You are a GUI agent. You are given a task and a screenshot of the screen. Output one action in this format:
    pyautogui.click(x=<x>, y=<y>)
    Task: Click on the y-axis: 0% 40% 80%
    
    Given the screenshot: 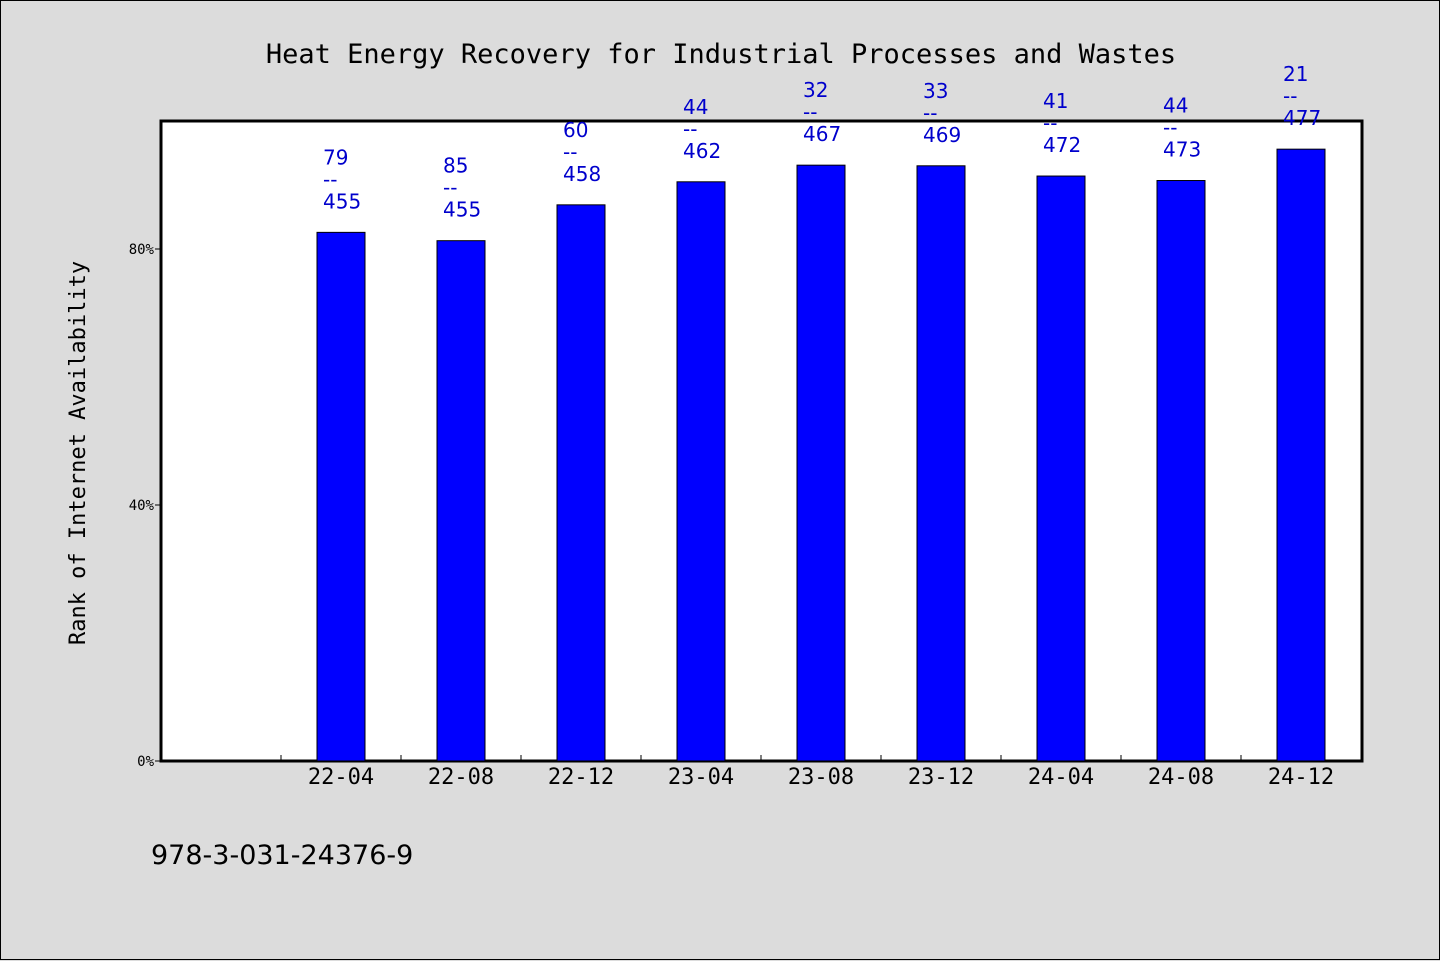 What is the action you would take?
    pyautogui.click(x=145, y=506)
    